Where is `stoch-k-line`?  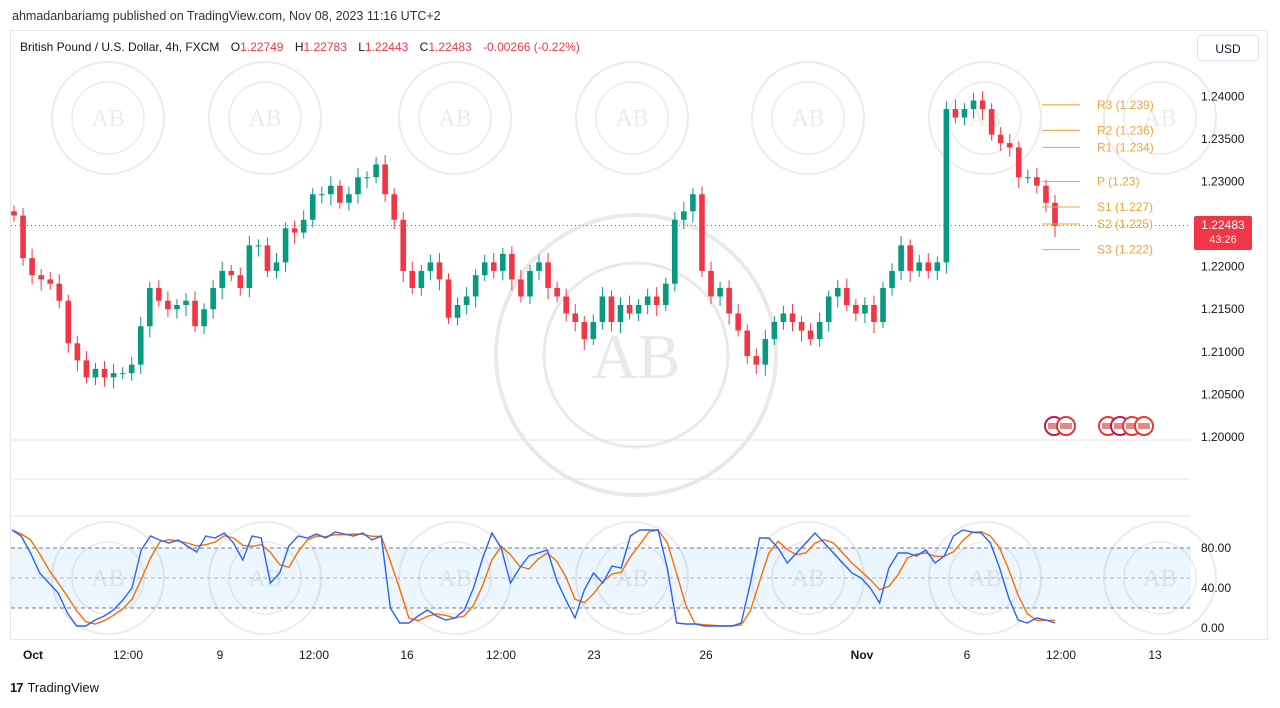 stoch-k-line is located at coordinates (533, 578).